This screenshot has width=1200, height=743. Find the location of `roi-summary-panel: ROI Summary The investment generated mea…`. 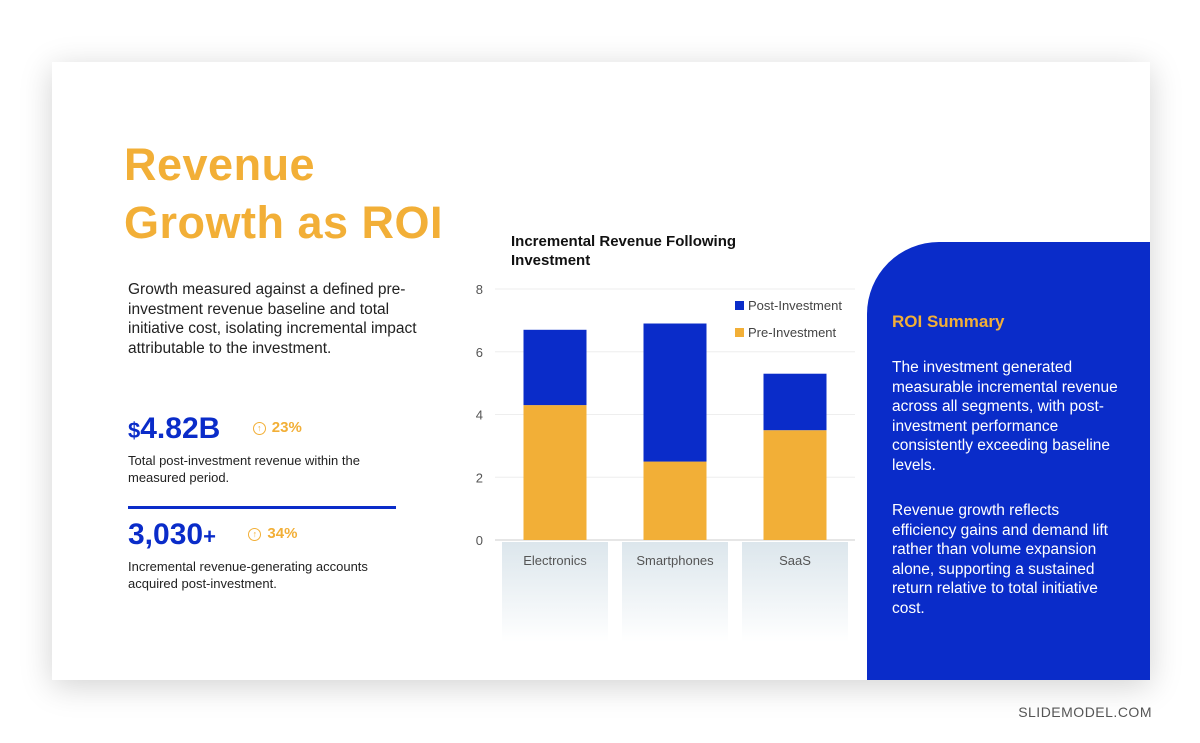

roi-summary-panel: ROI Summary The investment generated mea… is located at coordinates (1008, 461).